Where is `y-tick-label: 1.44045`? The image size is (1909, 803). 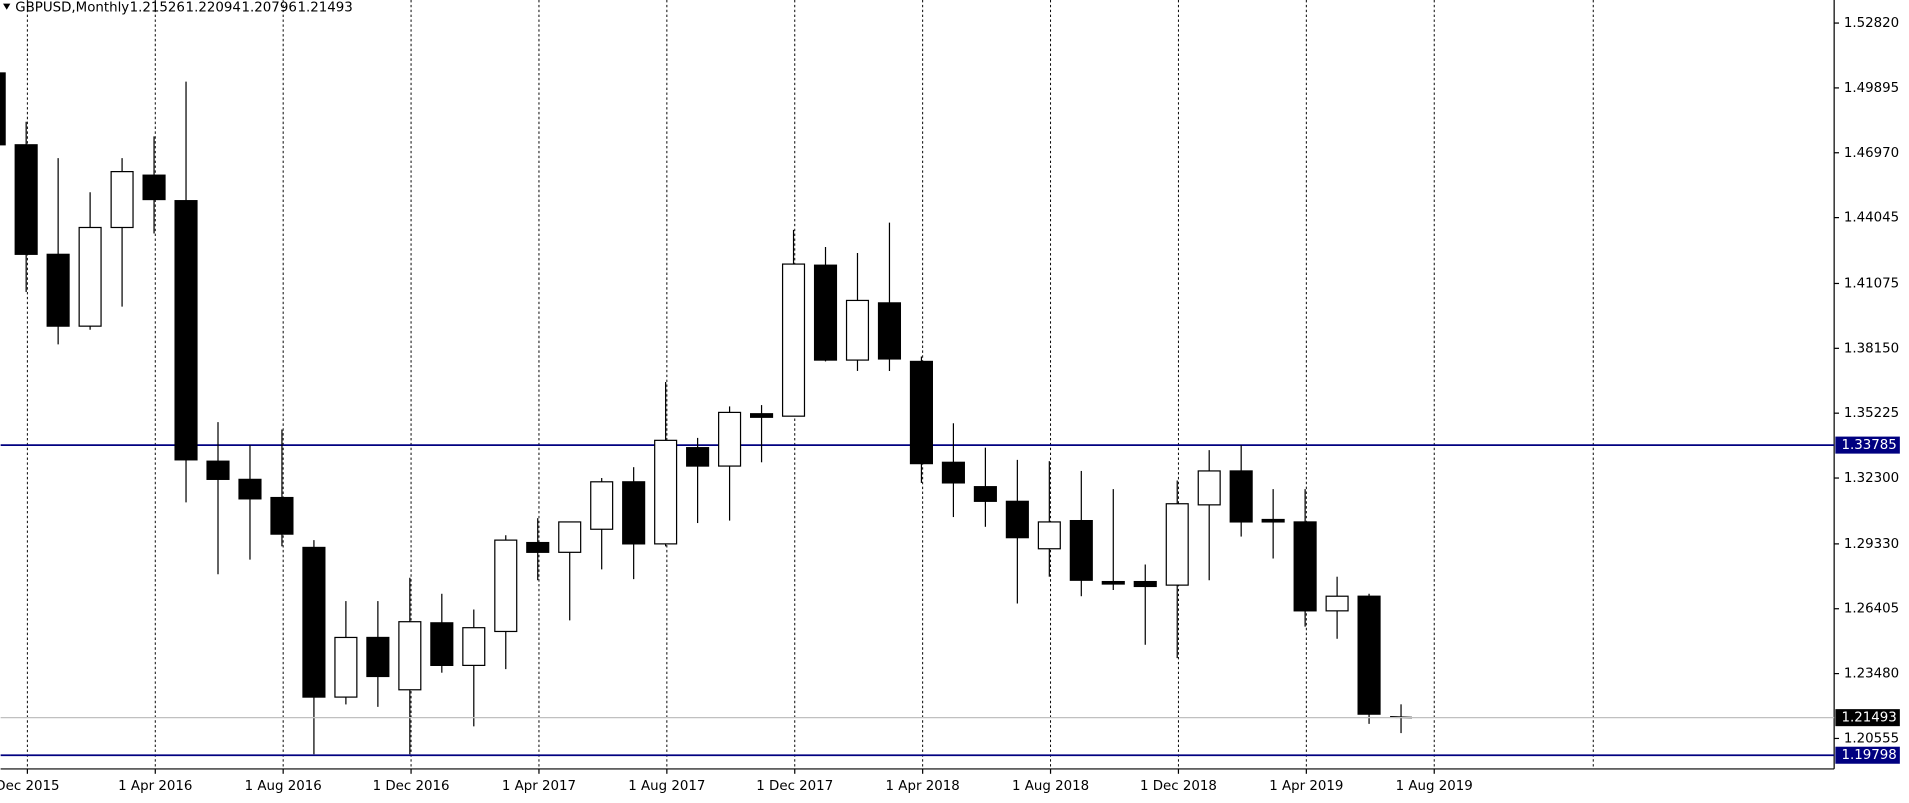
y-tick-label: 1.44045 is located at coordinates (1871, 218).